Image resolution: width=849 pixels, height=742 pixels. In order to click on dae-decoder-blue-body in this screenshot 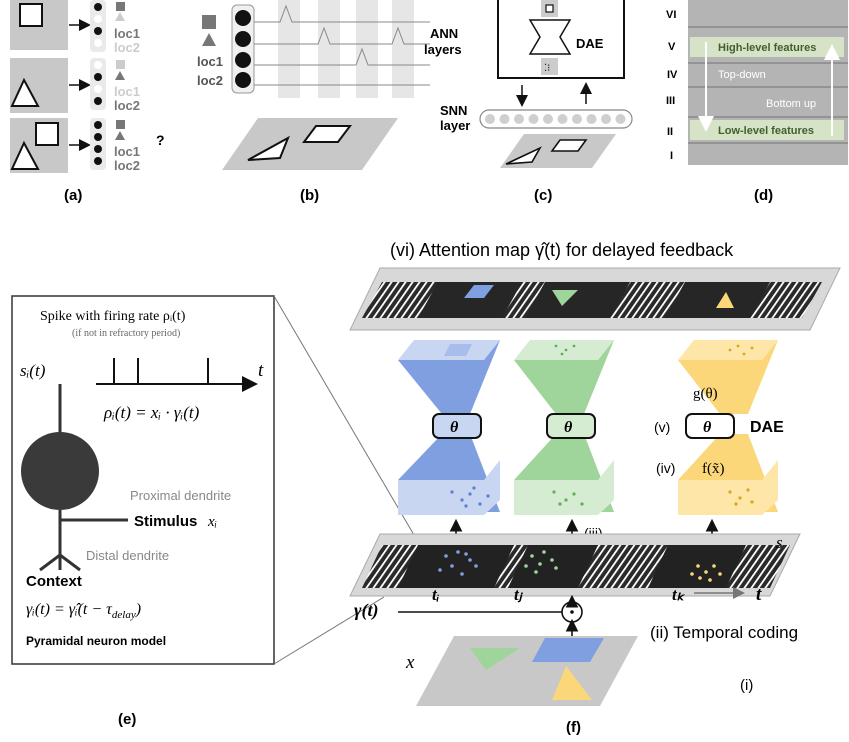, I will do `click(449, 377)`.